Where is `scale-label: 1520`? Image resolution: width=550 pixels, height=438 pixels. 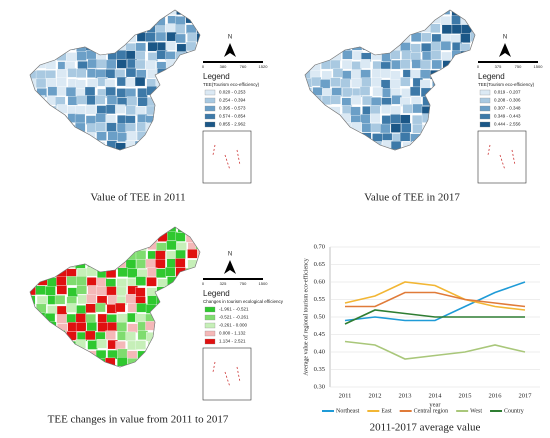 scale-label: 1520 is located at coordinates (264, 66).